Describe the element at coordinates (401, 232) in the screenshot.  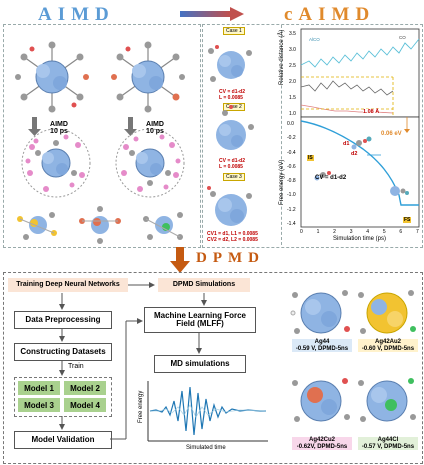
I see `x-tick-label: 6` at that location.